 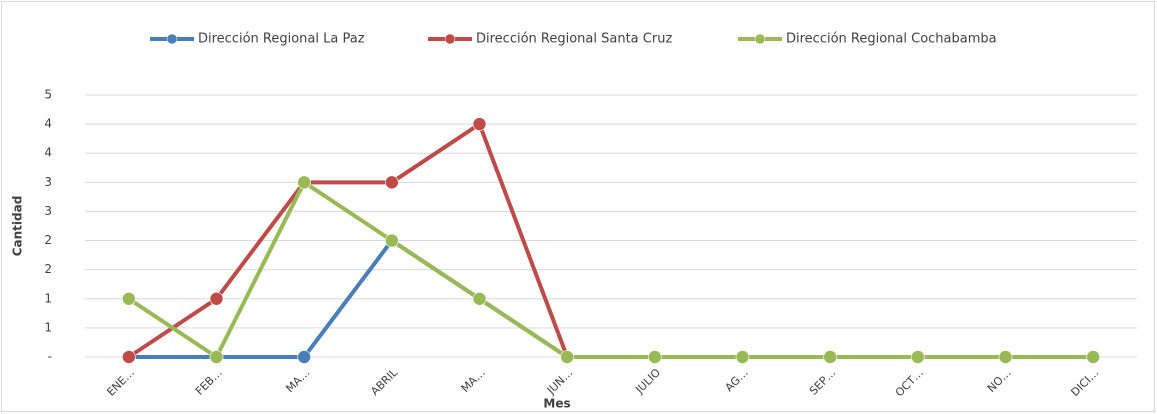 What do you see at coordinates (50, 357) in the screenshot?
I see `y-tick-label: -` at bounding box center [50, 357].